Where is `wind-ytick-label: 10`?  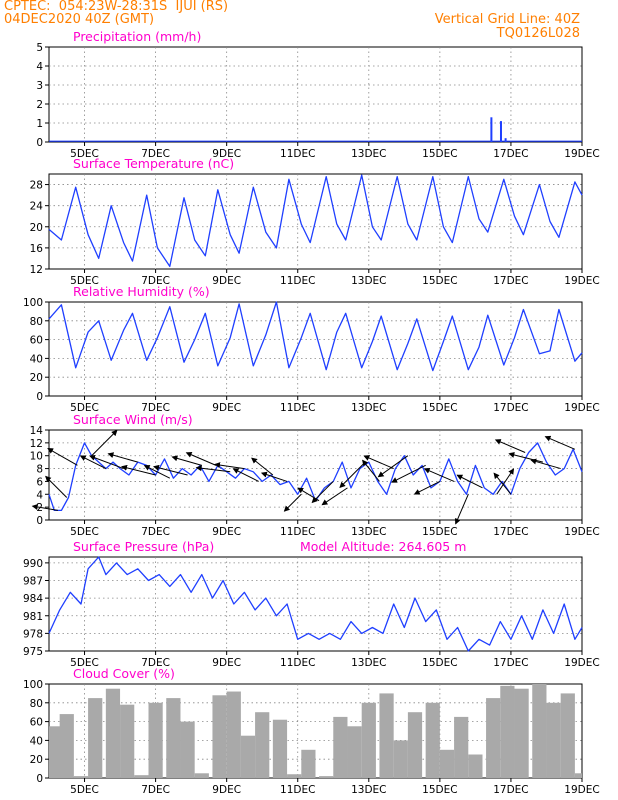 wind-ytick-label: 10 is located at coordinates (36, 457).